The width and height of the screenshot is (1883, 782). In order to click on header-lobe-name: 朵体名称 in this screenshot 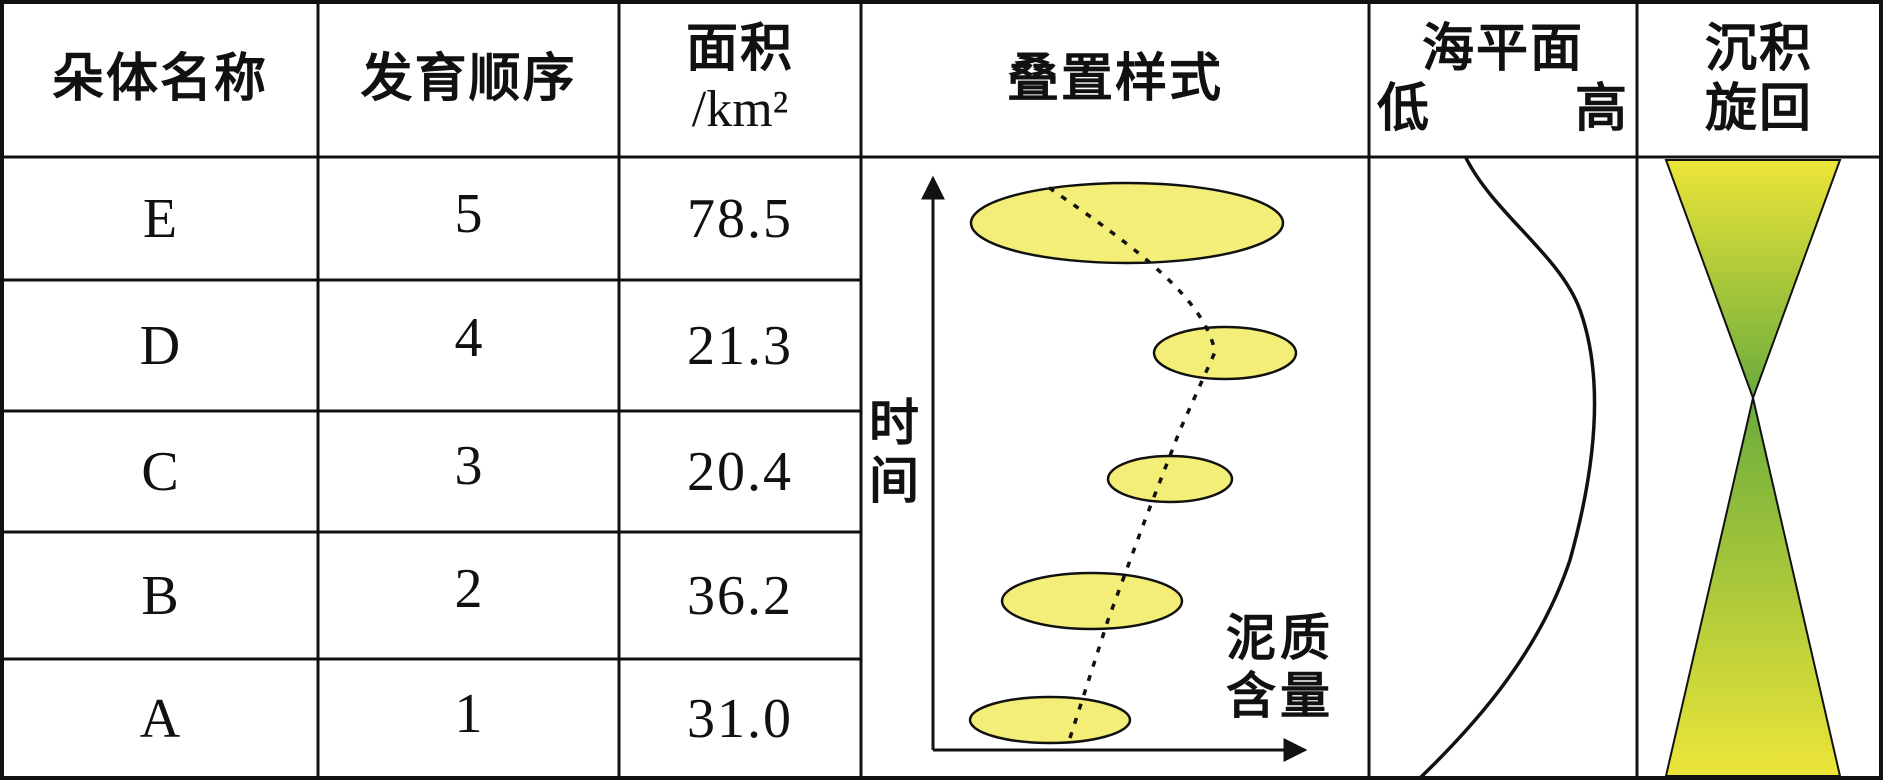, I will do `click(159, 79)`.